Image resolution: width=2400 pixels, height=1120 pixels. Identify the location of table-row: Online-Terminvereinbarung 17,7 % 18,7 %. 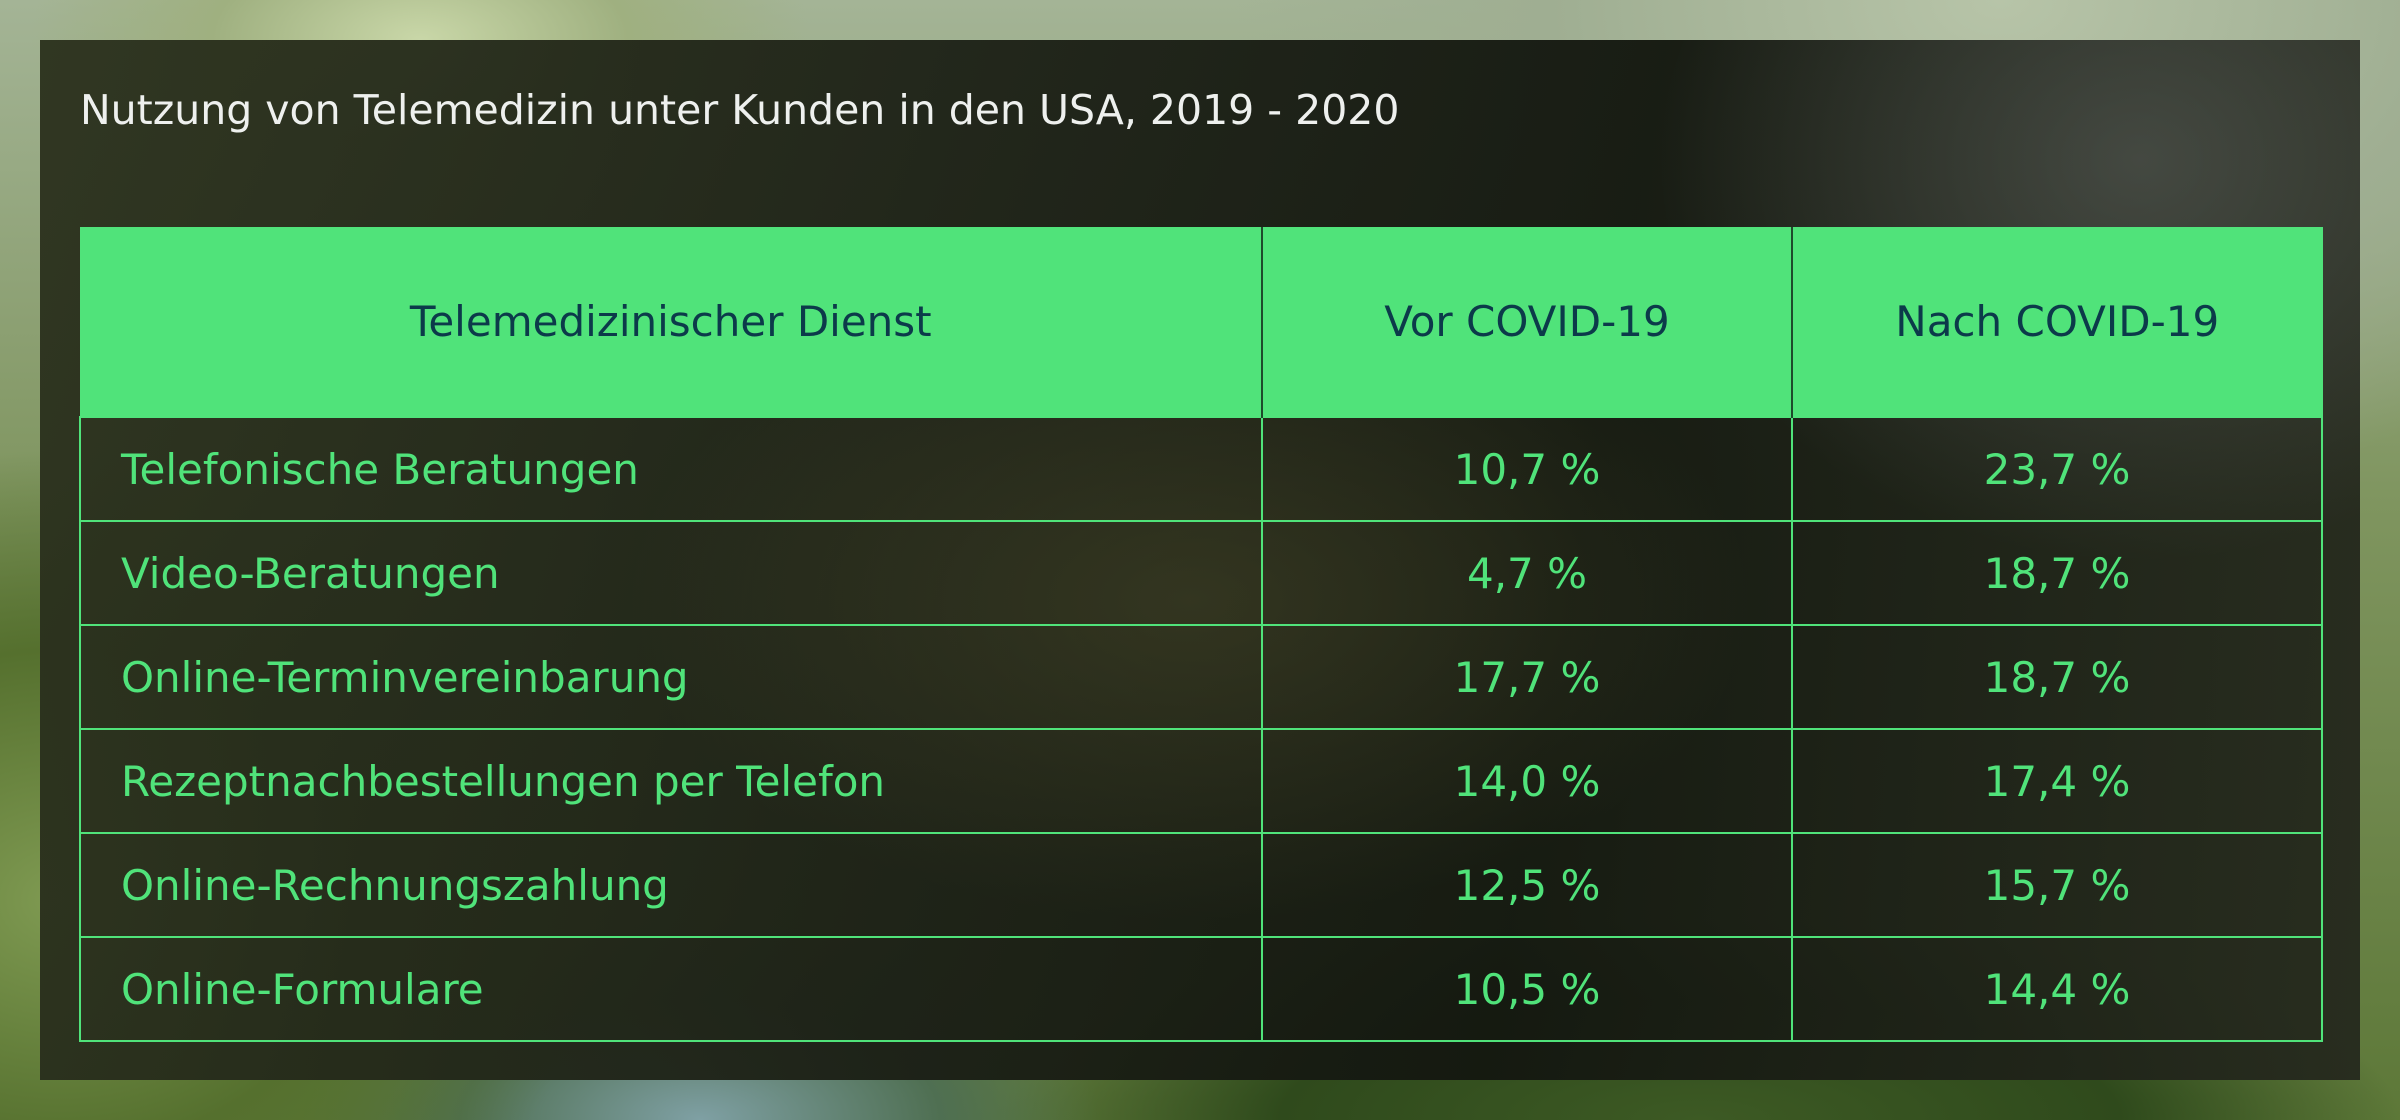
(1201, 677).